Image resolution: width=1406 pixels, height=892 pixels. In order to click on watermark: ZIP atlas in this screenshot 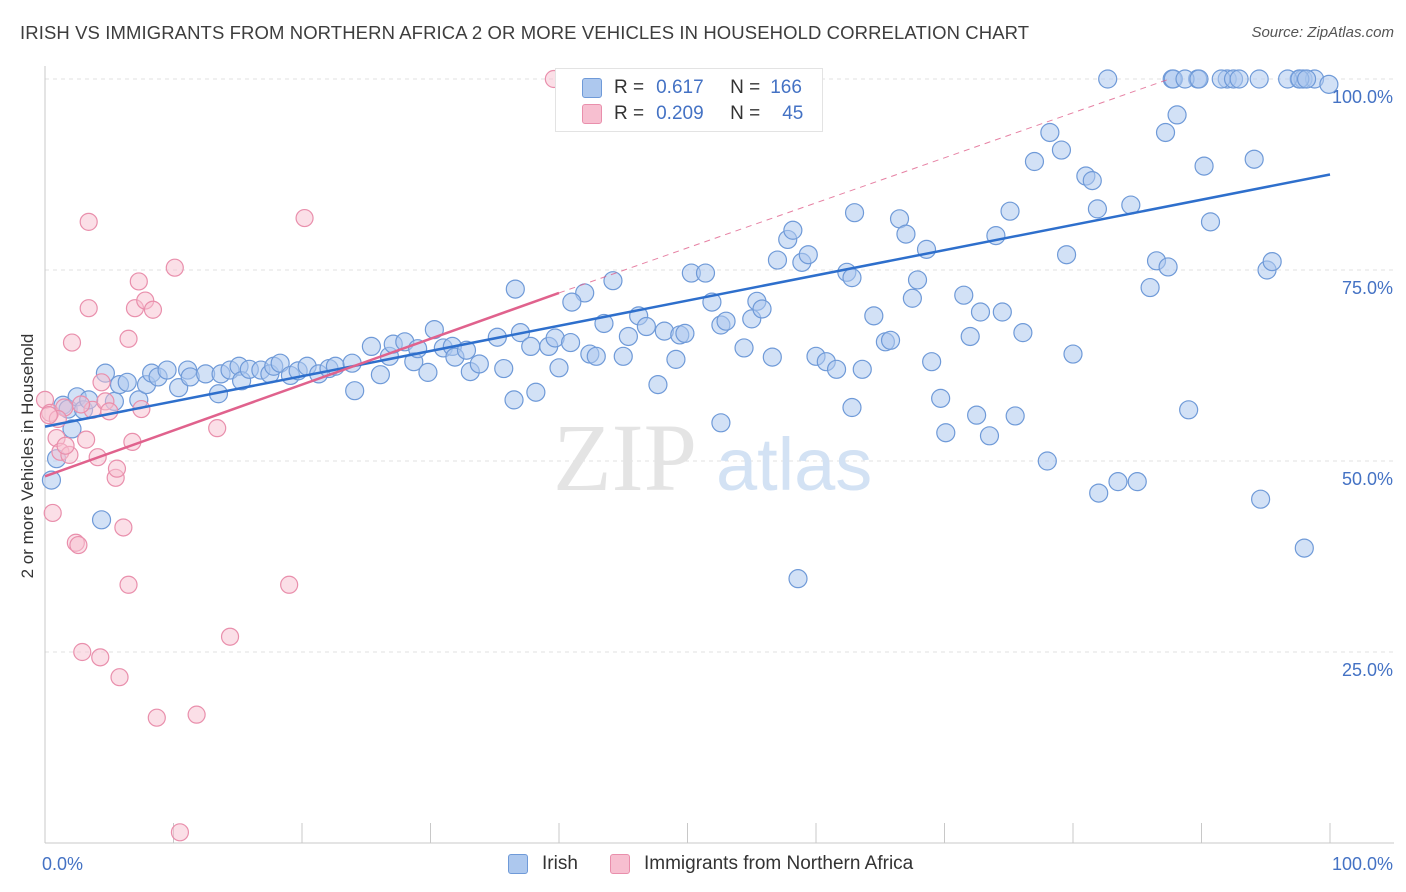, I will do `click(712, 457)`.